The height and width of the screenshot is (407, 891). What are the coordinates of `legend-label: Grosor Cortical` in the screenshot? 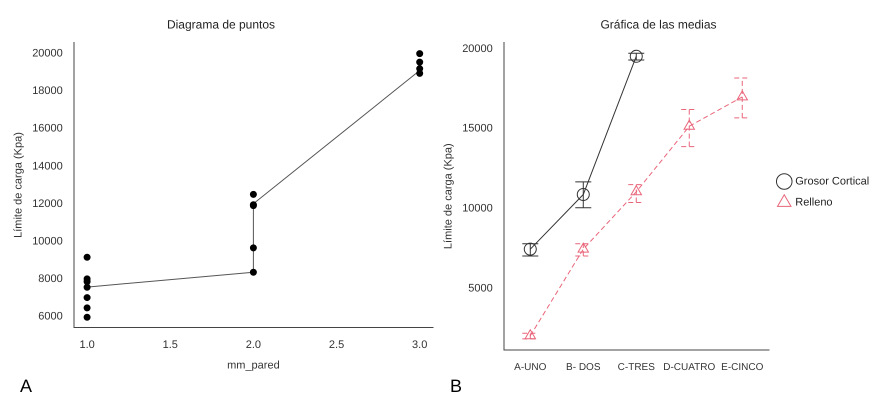 It's located at (832, 182).